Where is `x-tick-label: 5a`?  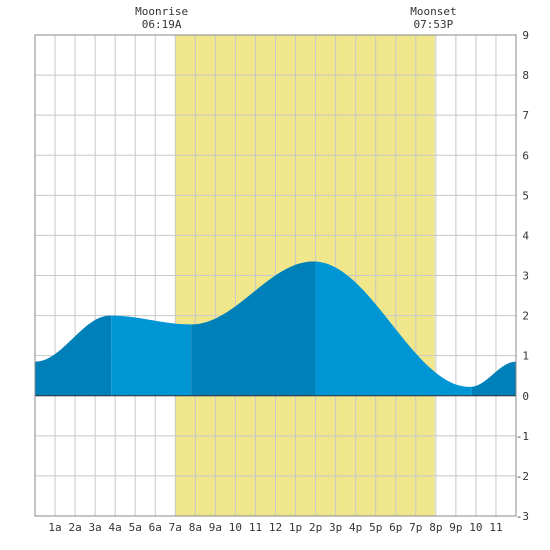
x-tick-label: 5a is located at coordinates (135, 527).